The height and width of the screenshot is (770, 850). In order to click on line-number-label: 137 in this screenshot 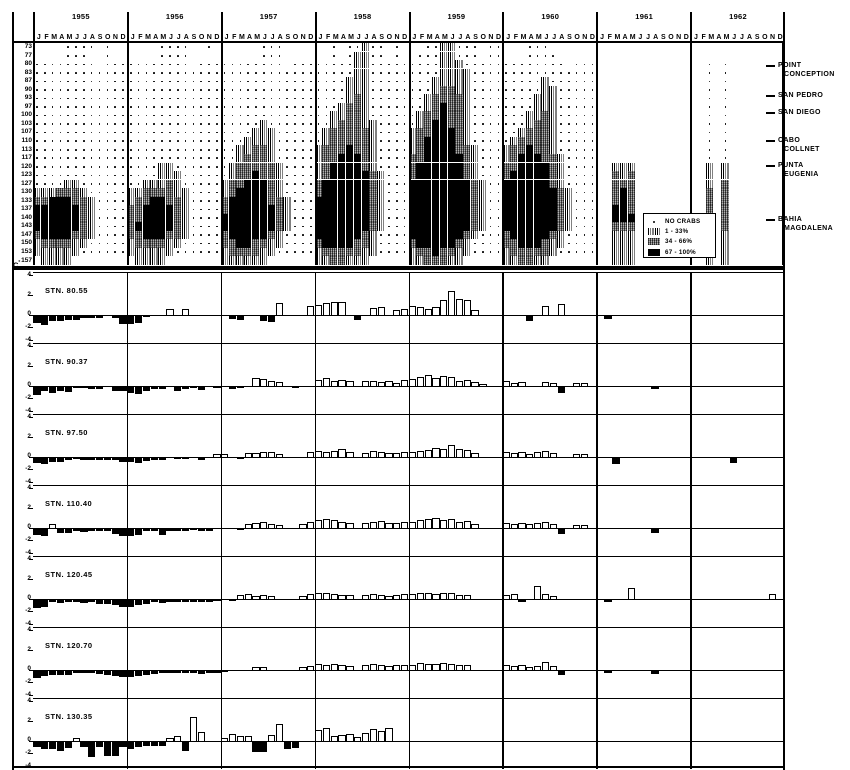, I will do `click(26, 209)`.